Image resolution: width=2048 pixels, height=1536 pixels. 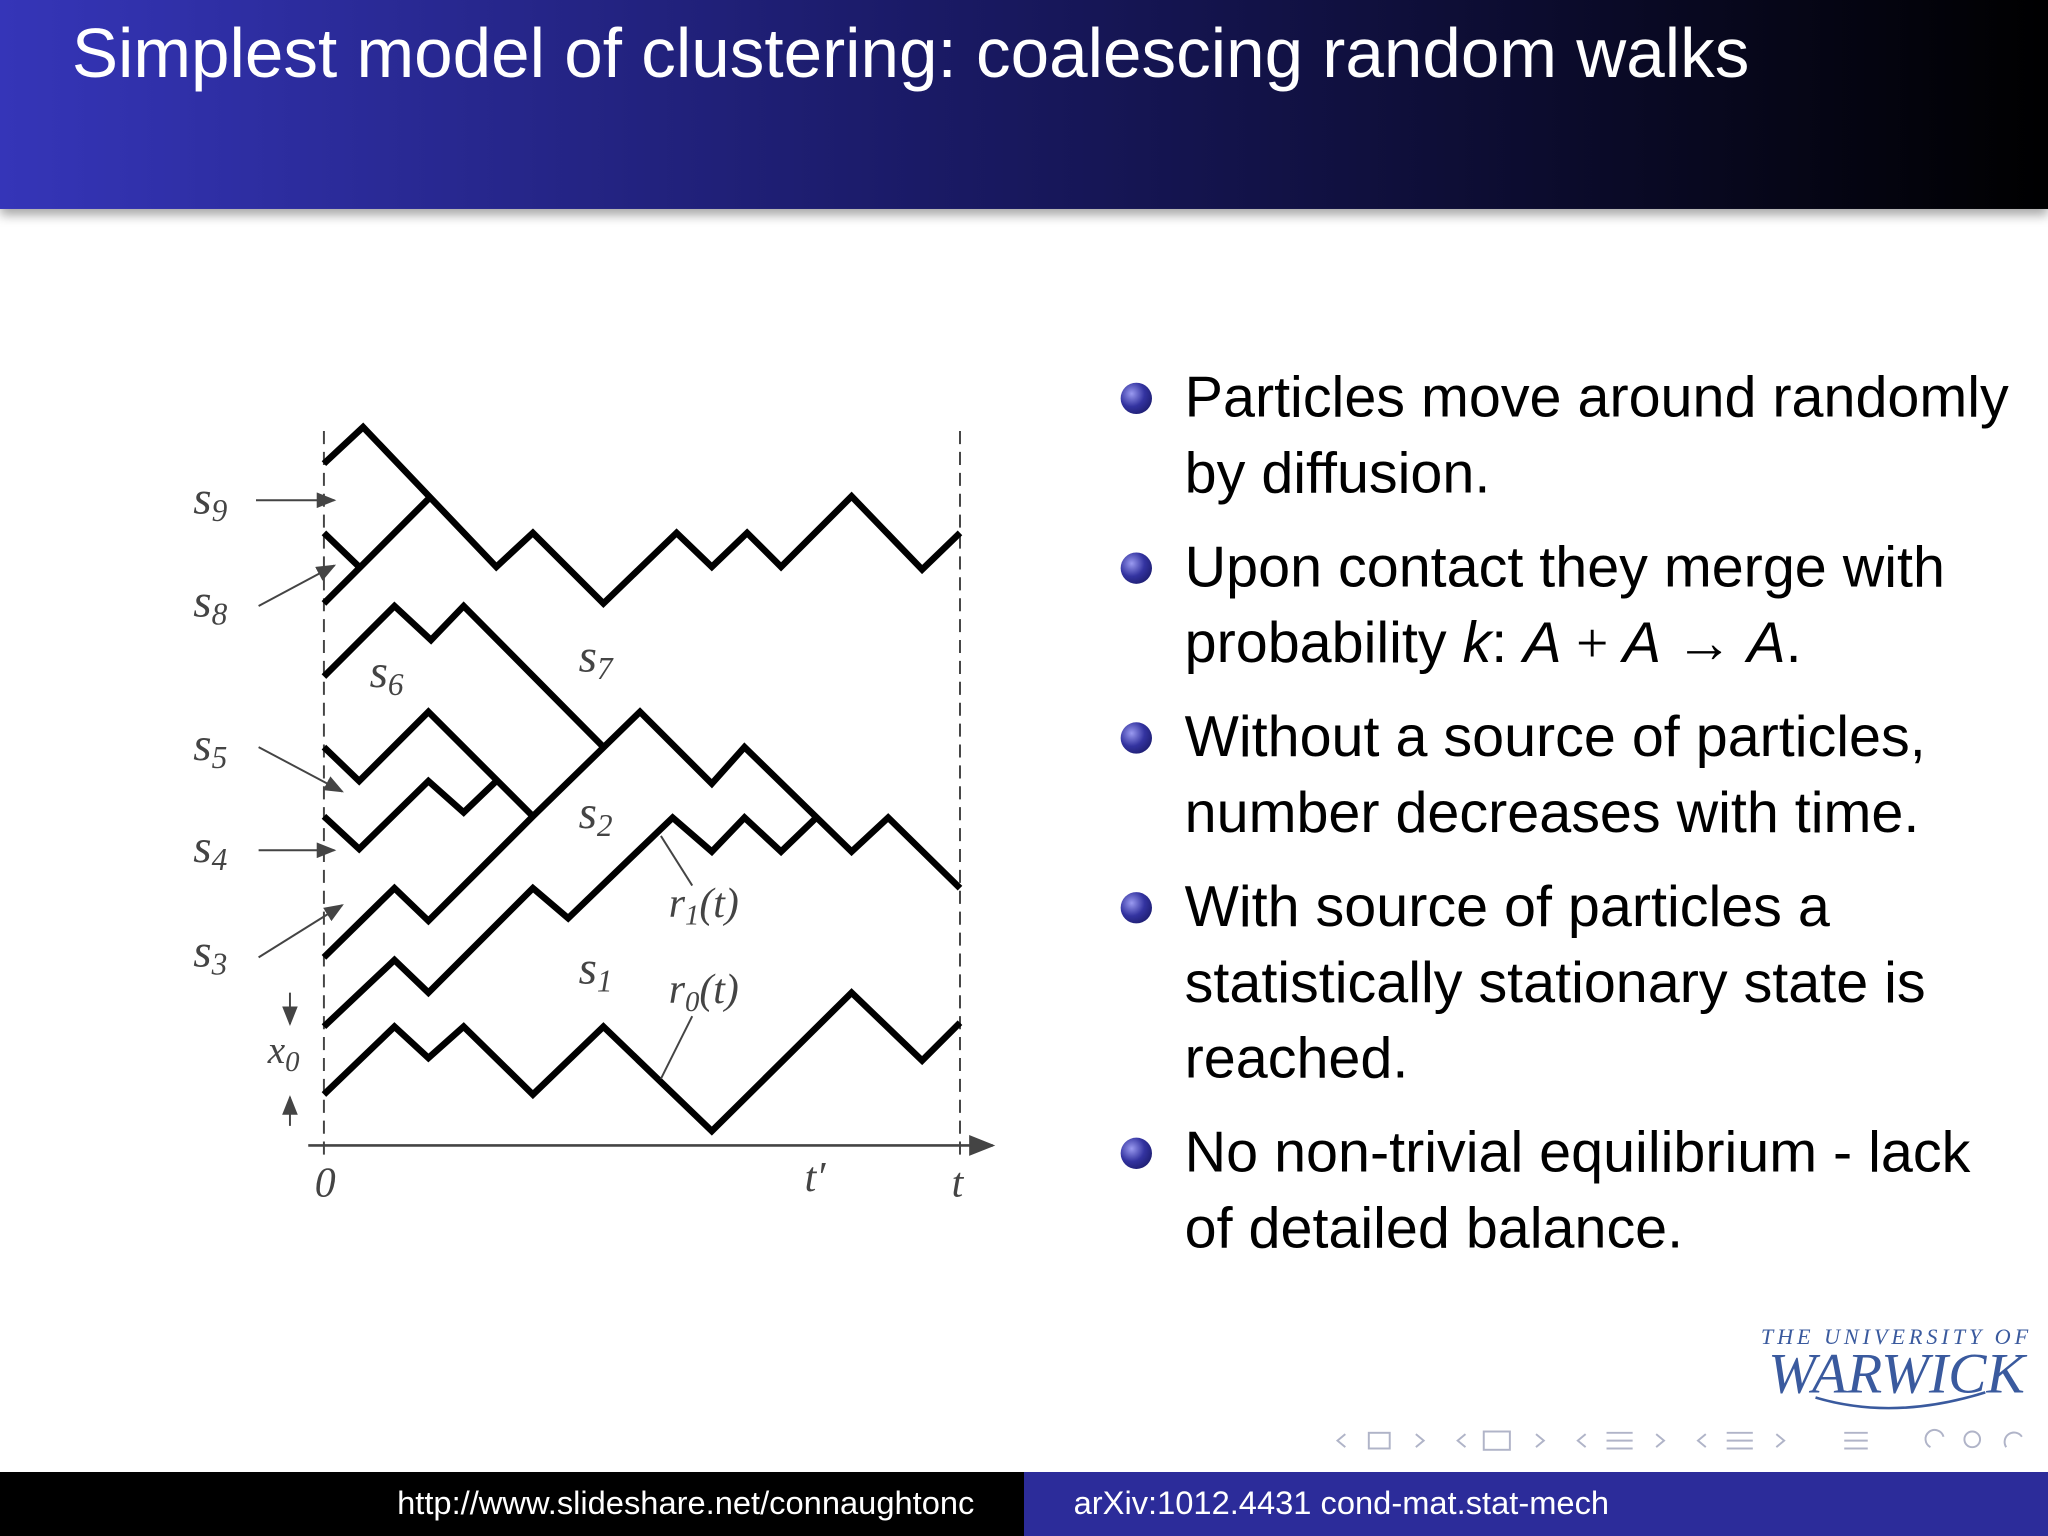 What do you see at coordinates (1679, 1439) in the screenshot?
I see `nav-symbols` at bounding box center [1679, 1439].